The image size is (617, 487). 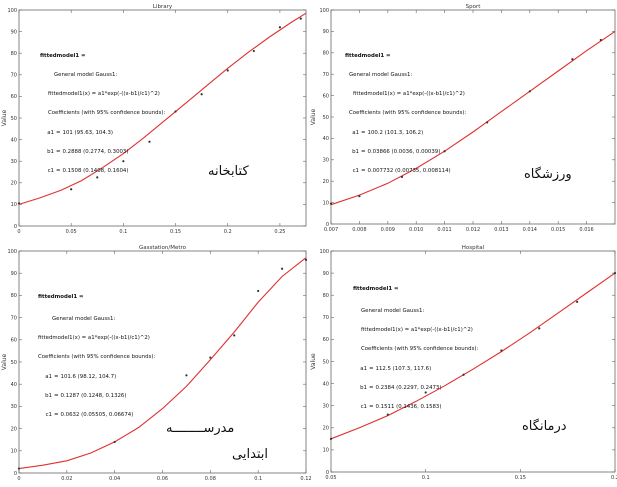 I want to click on coef-value: 112.5 (107.3, 117.6), so click(x=403, y=368).